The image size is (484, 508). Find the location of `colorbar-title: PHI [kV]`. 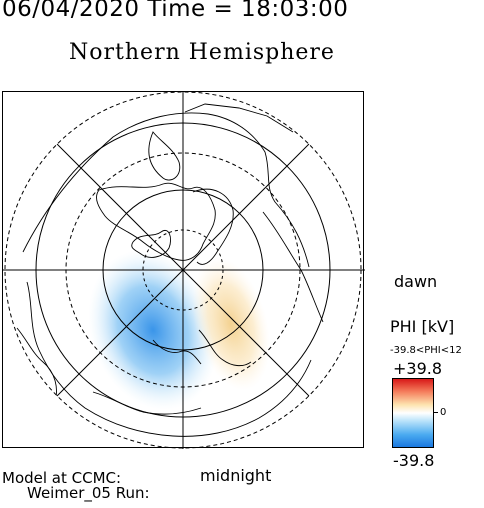

colorbar-title: PHI [kV] is located at coordinates (422, 326).